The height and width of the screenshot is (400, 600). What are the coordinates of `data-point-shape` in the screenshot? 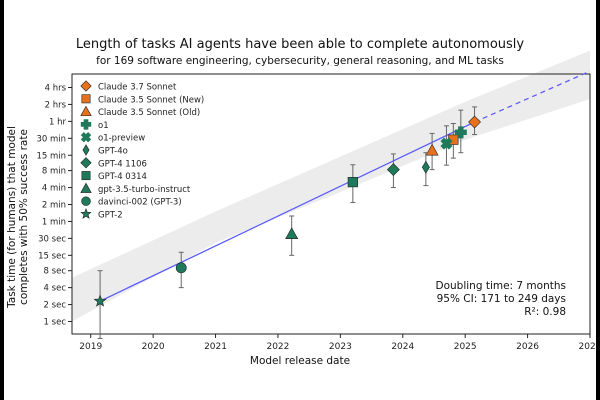 It's located at (446, 143).